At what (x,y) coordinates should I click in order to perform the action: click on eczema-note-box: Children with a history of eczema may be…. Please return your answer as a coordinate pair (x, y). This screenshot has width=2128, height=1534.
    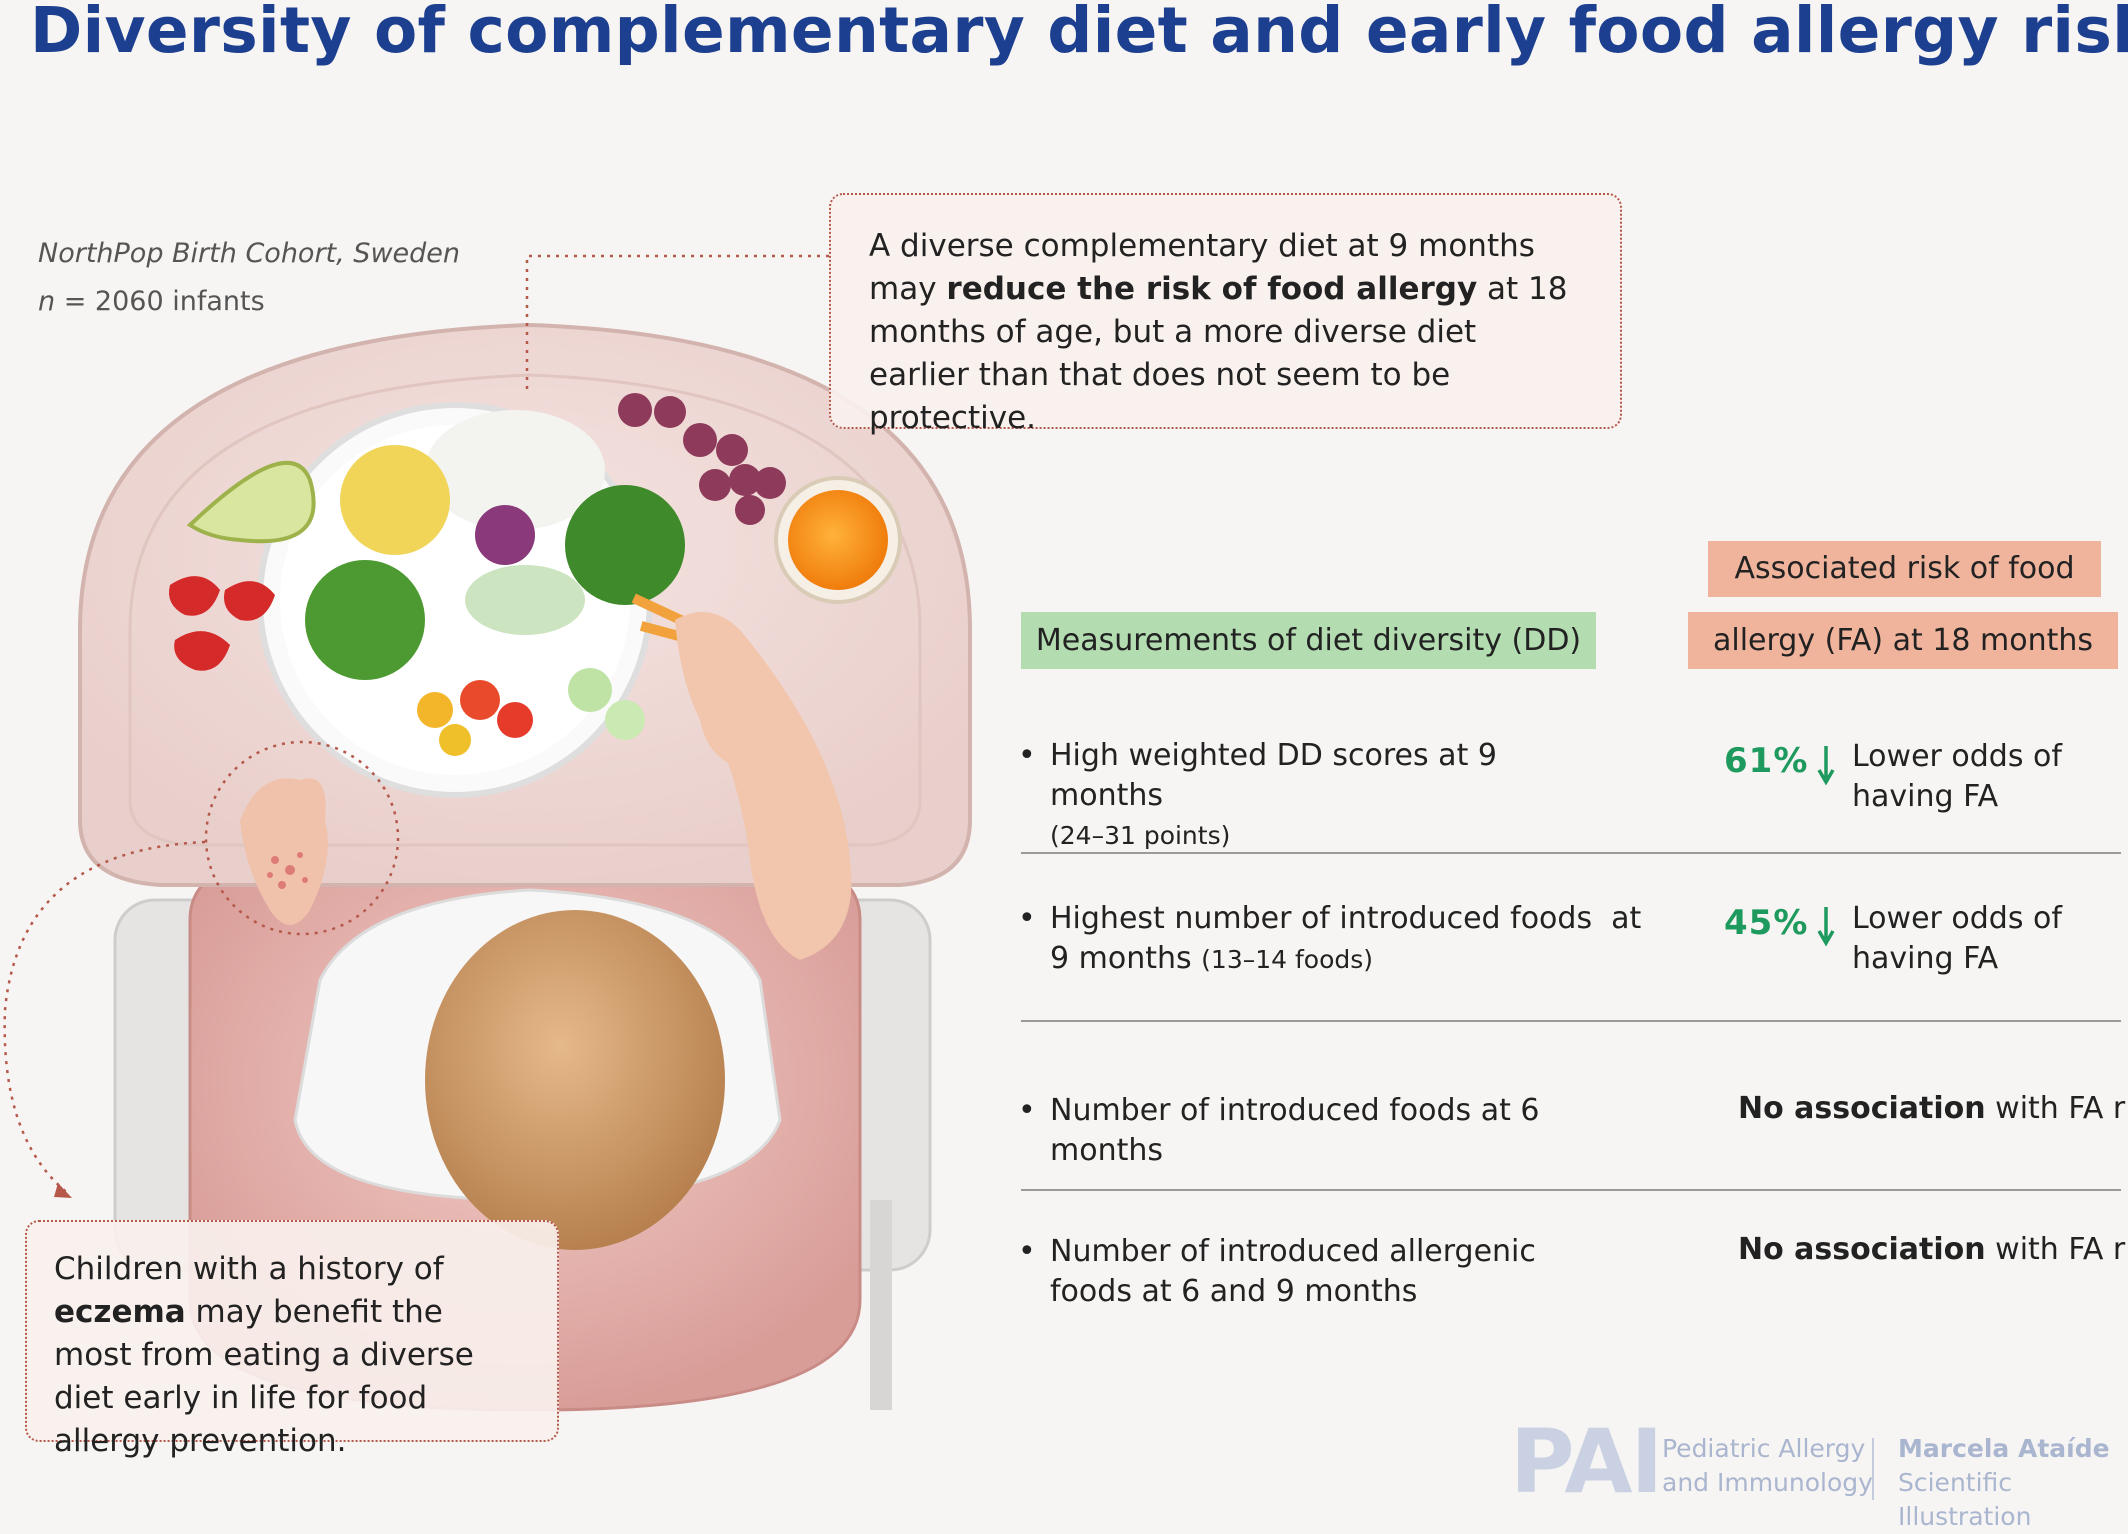
    Looking at the image, I should click on (292, 1339).